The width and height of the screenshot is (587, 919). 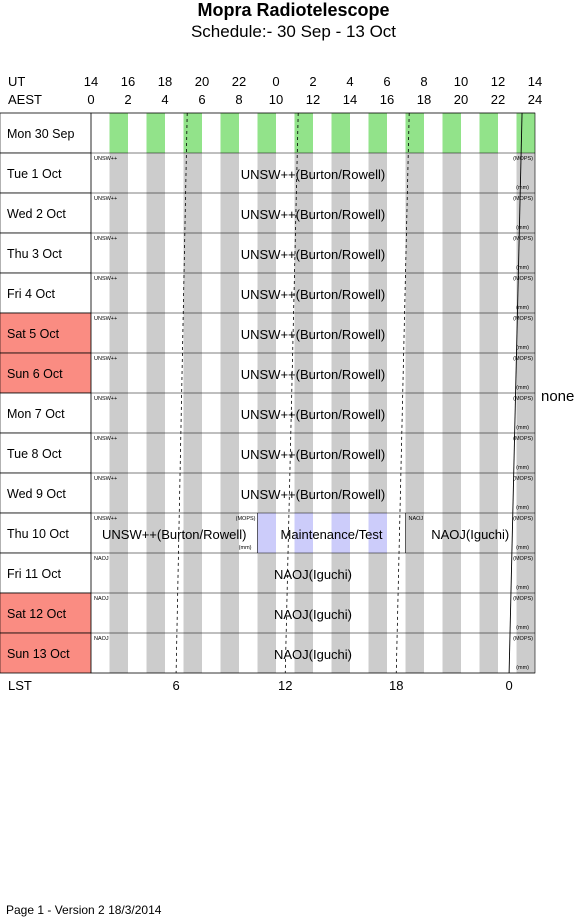 What do you see at coordinates (387, 99) in the screenshot?
I see `aest-tick: 16` at bounding box center [387, 99].